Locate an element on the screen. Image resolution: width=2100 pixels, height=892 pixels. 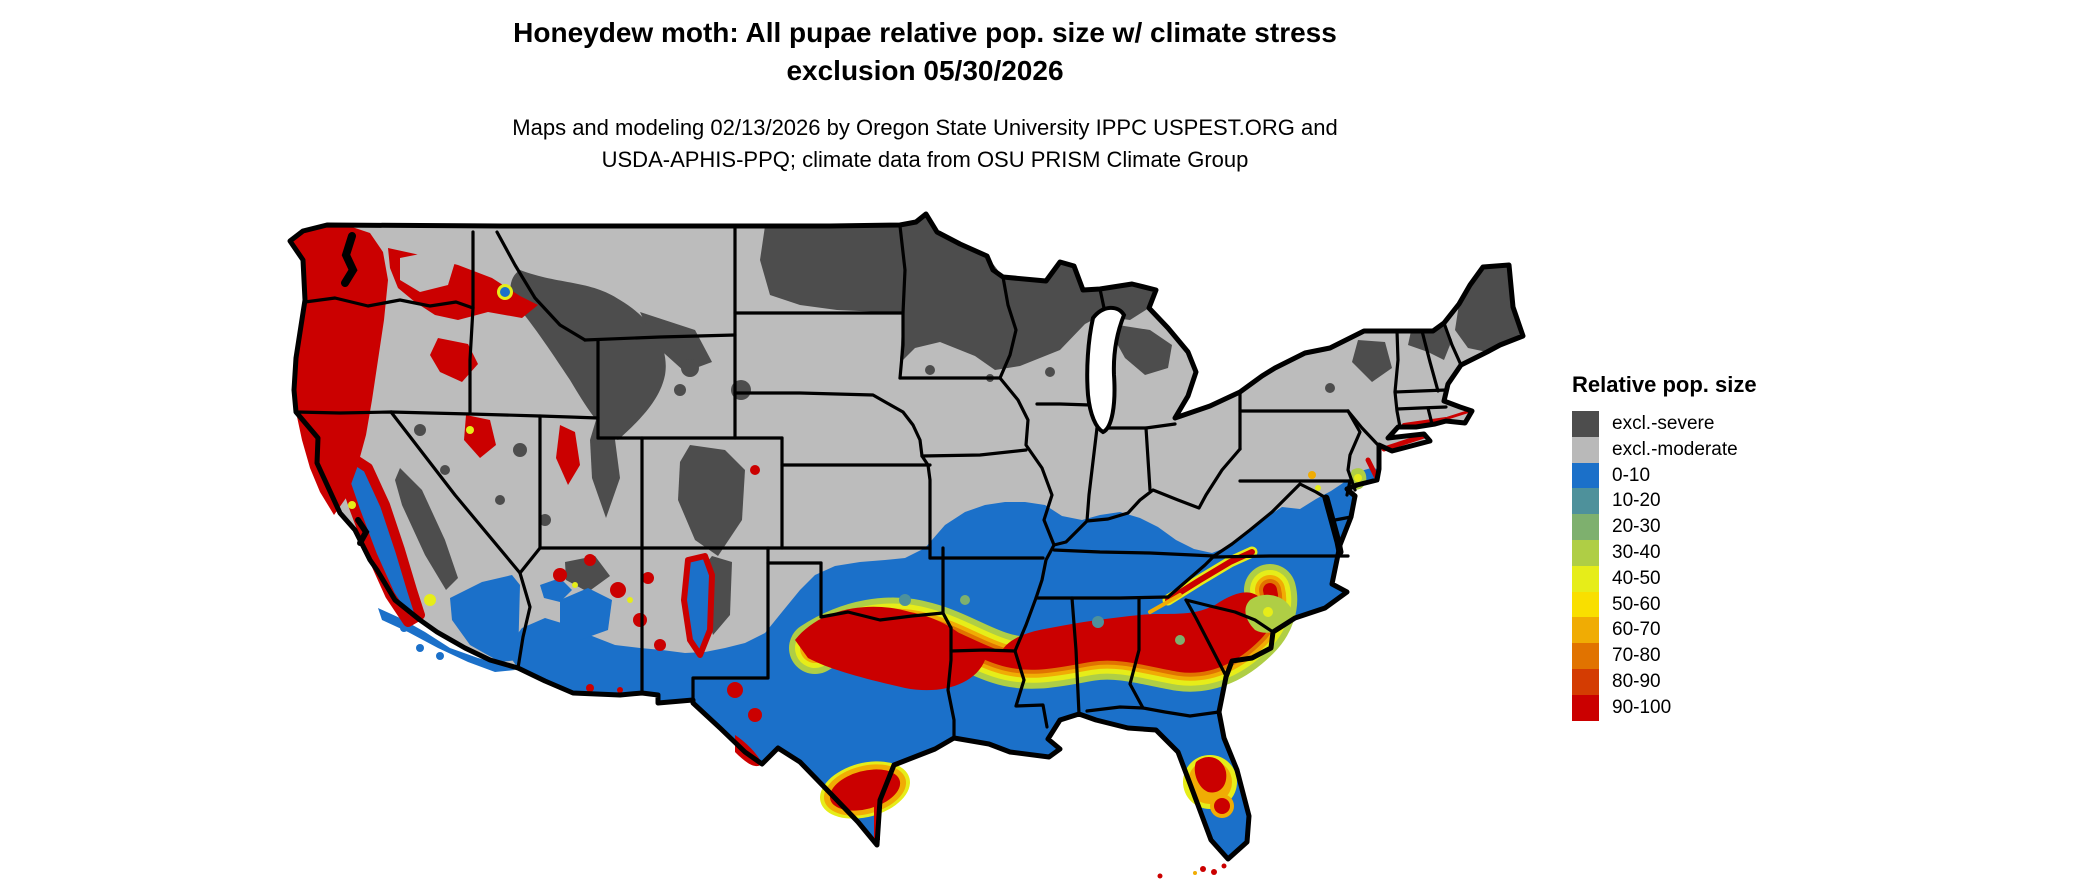
legend-item: excl.-moderate is located at coordinates (1722, 449).